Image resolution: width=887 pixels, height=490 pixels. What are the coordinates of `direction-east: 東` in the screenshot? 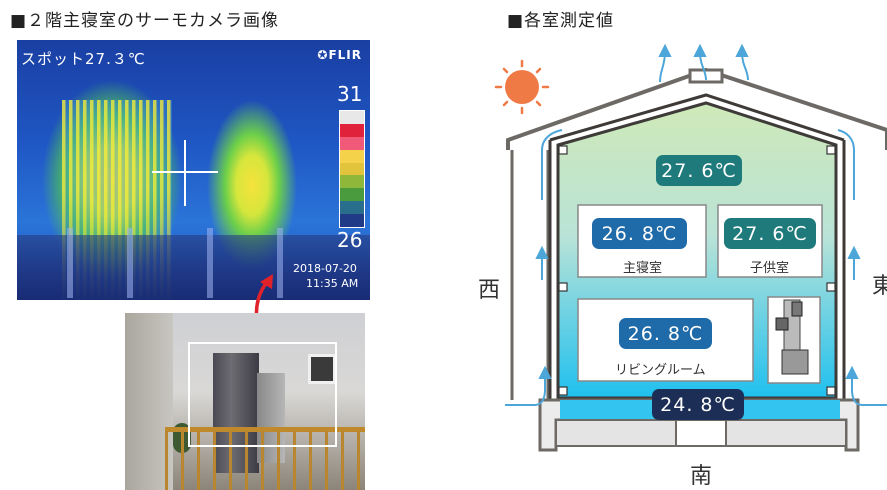 It's located at (879, 286).